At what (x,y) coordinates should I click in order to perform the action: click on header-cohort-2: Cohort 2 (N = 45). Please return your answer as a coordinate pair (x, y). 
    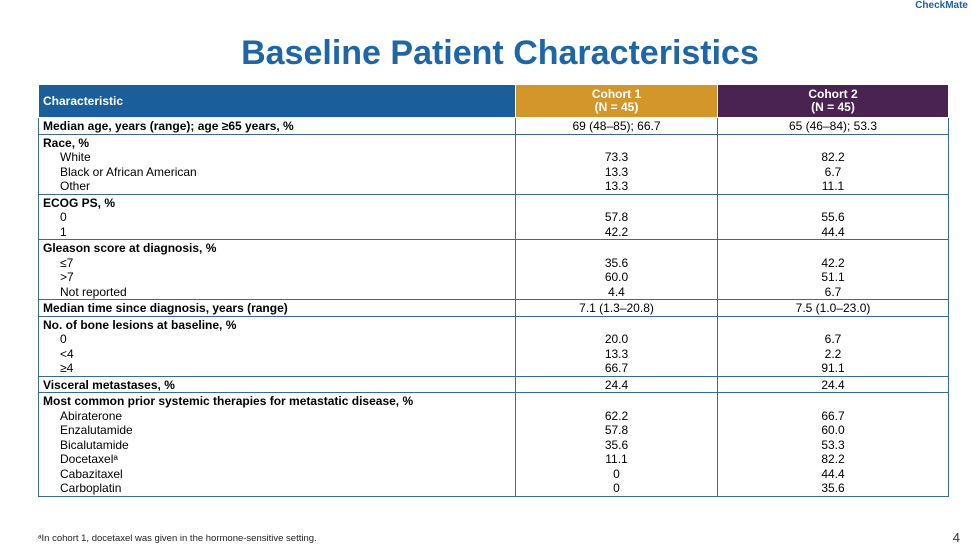
    Looking at the image, I should click on (833, 101).